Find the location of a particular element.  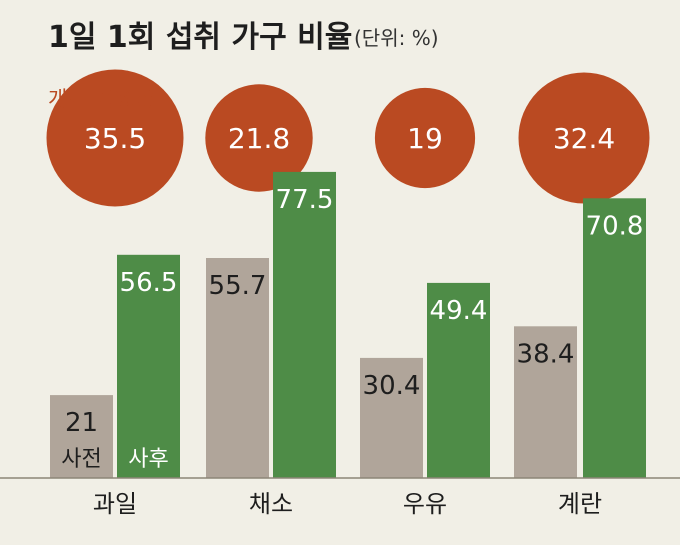

improvement-value: 32.4 is located at coordinates (584, 138).